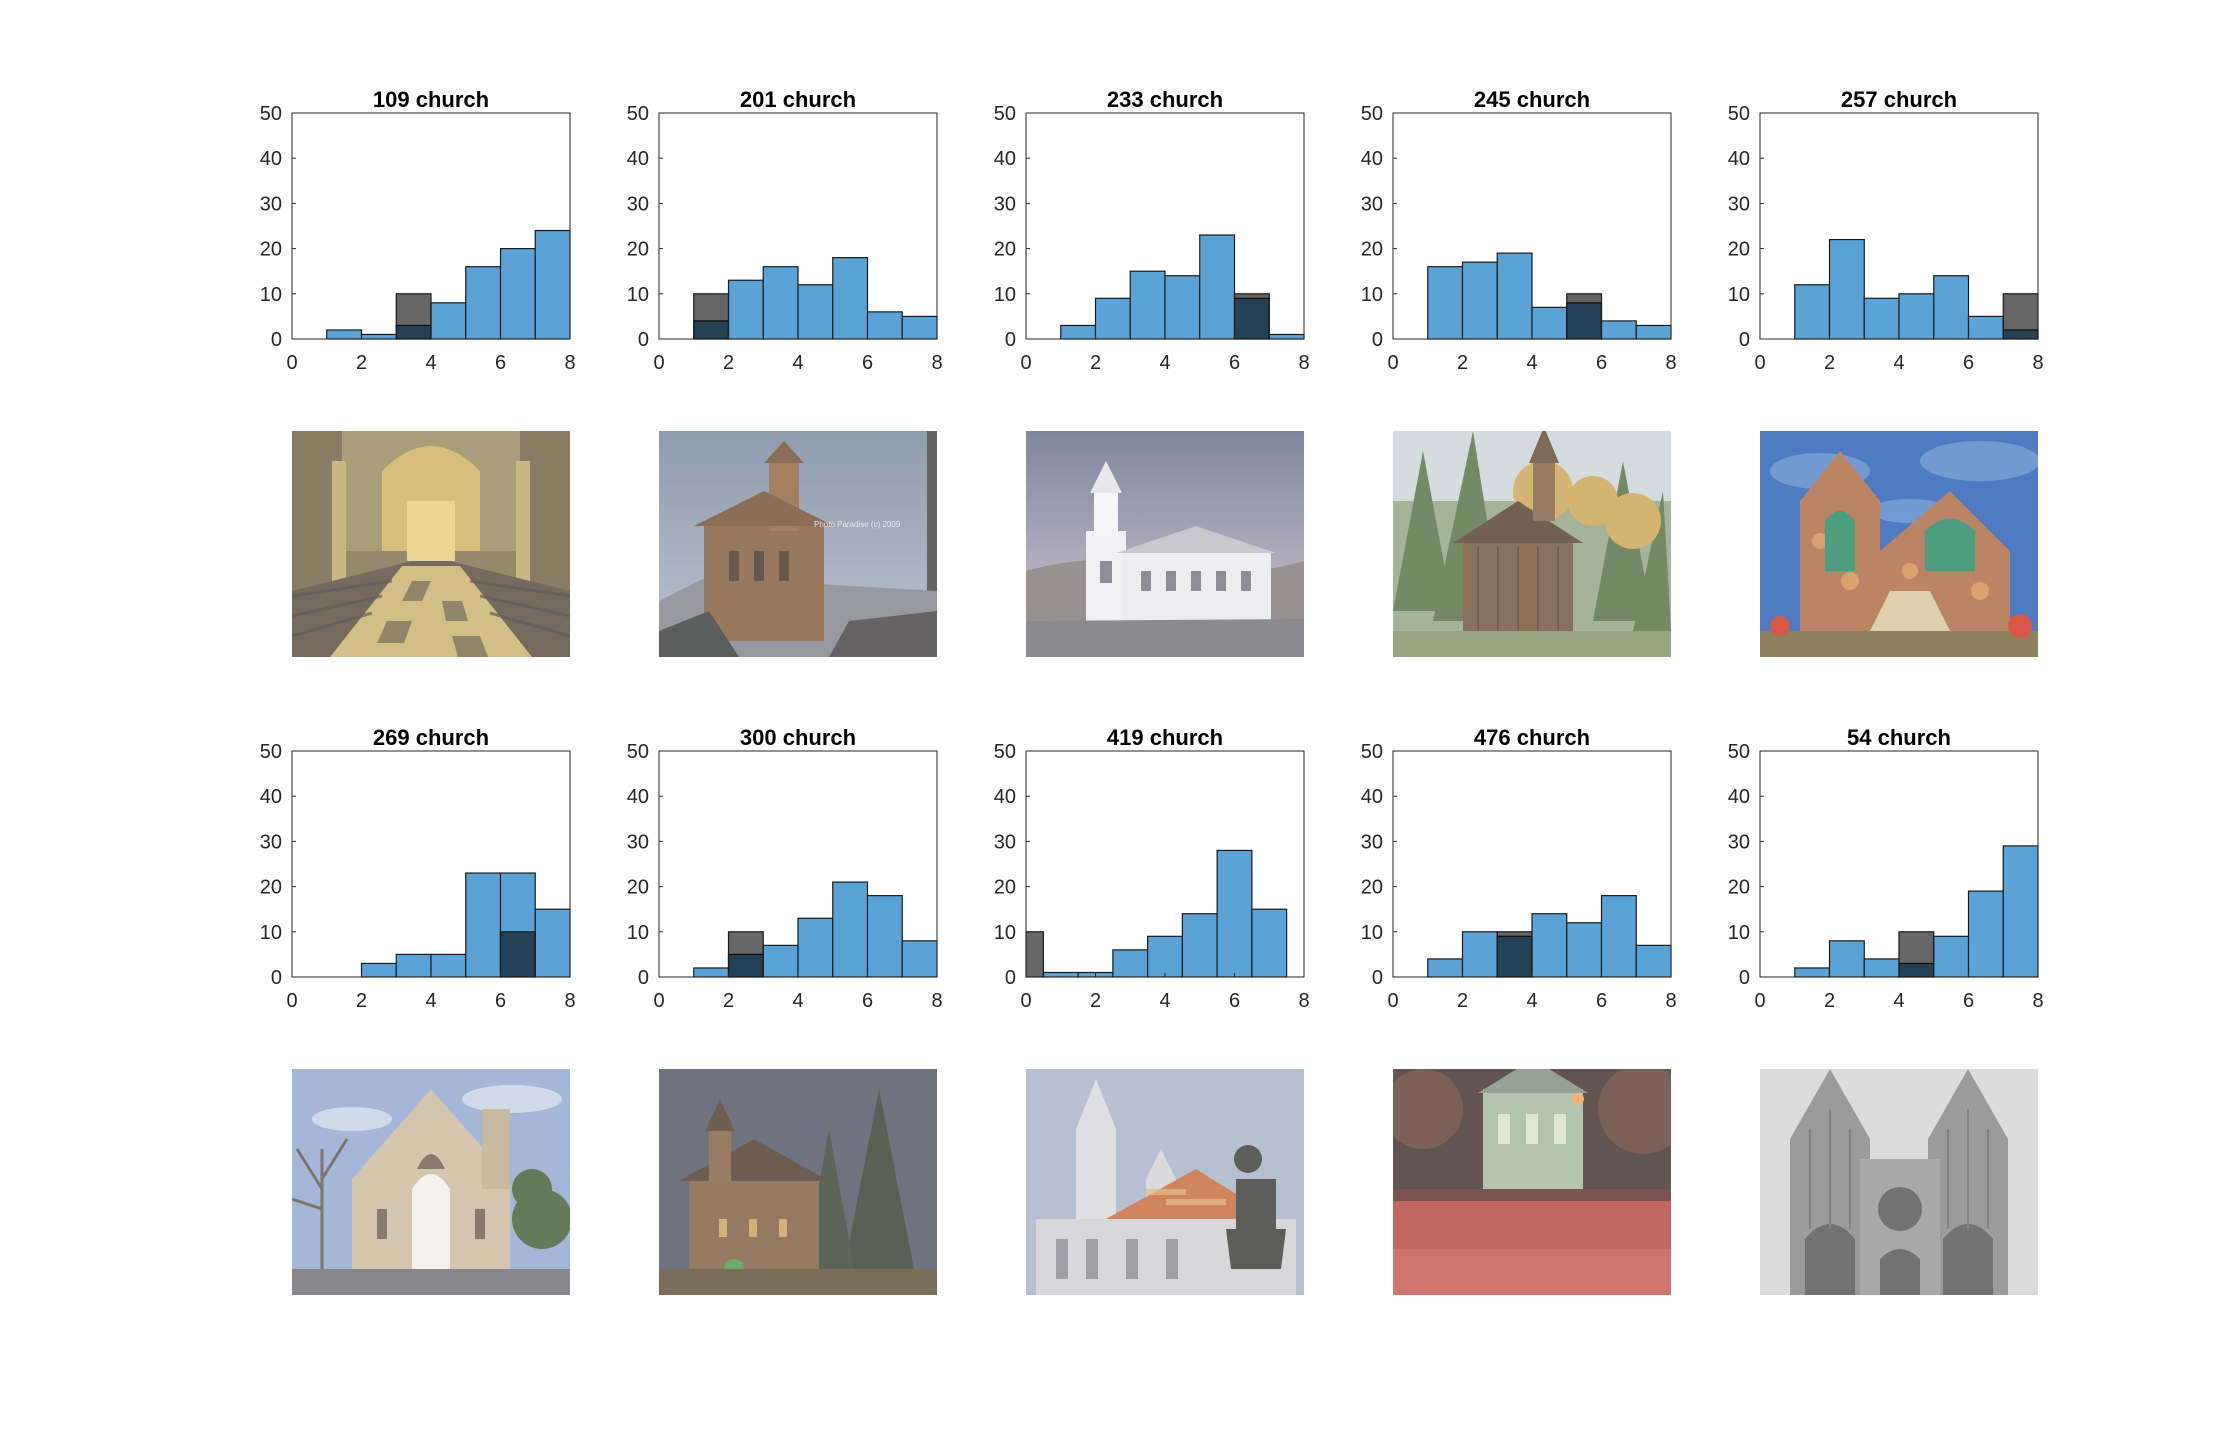  I want to click on histogram-2: 0 2 4 6 8 0 10 20 30 40 50 233 church, so click(1152, 230).